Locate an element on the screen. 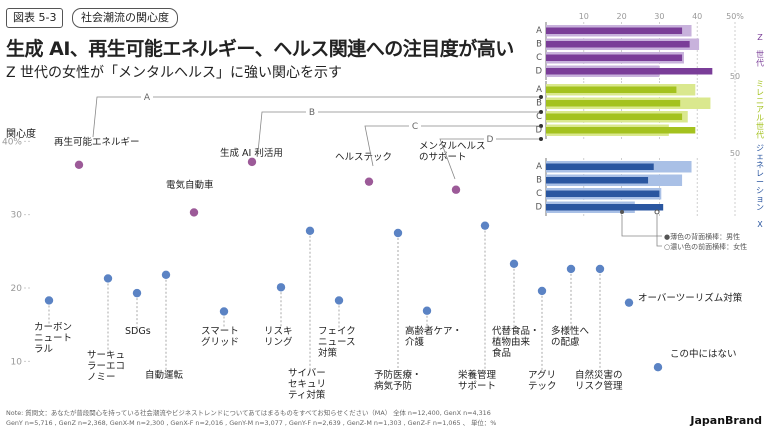 Image resolution: width=770 pixels, height=433 pixels. y-tick-label: 10 is located at coordinates (17, 362).